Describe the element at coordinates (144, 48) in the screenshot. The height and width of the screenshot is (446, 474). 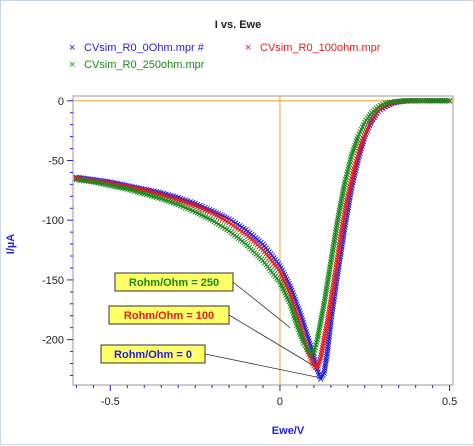
I see `legend-label: CVsim_R0_0Ohm.mpr #` at that location.